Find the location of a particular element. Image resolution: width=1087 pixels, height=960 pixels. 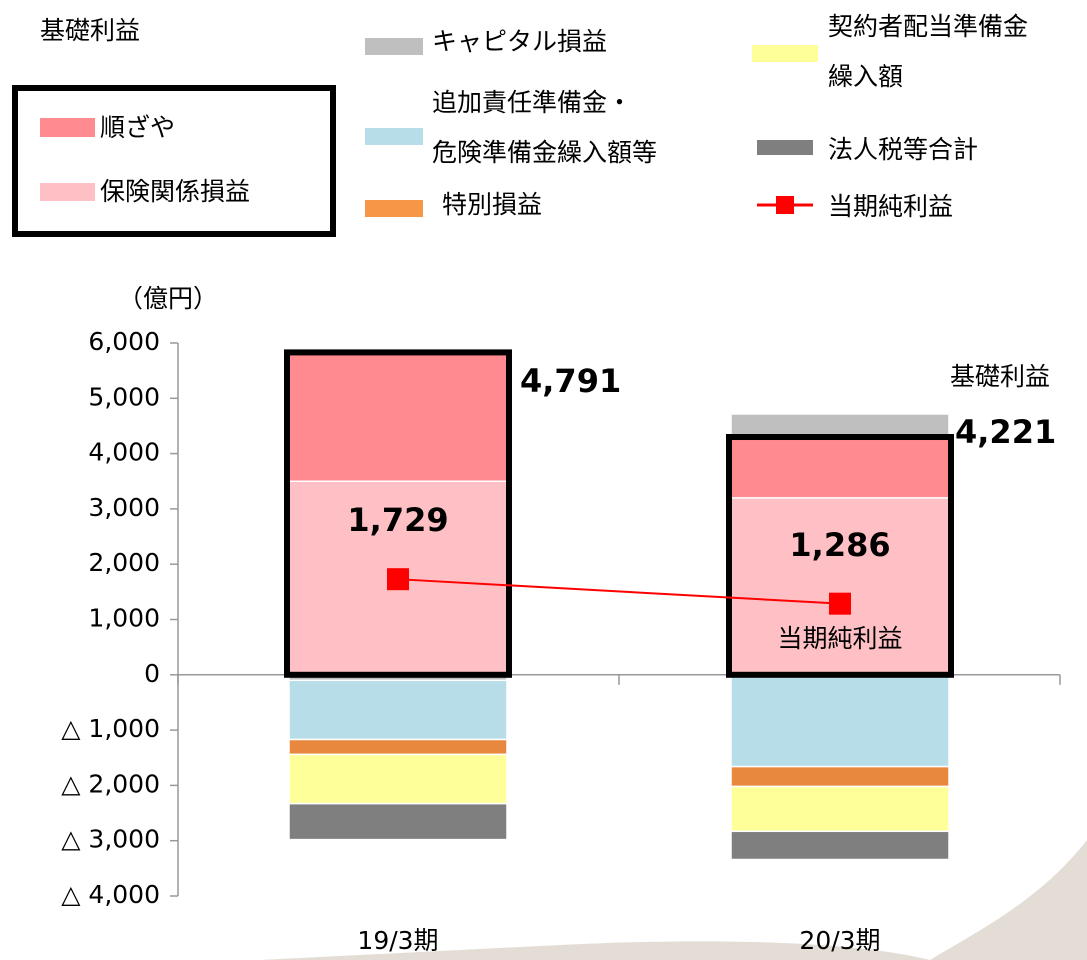

x-tick-label: 19/3期 is located at coordinates (397, 940).